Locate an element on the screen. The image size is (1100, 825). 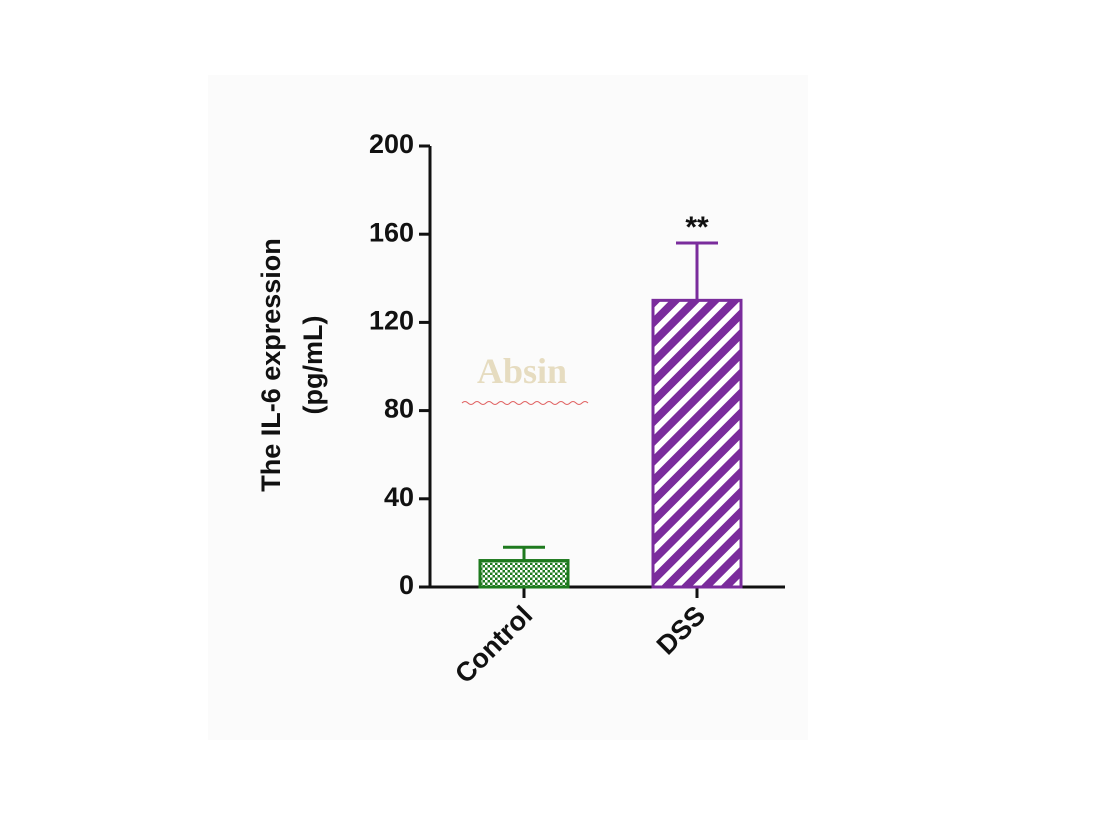
significance-label: ** is located at coordinates (697, 227).